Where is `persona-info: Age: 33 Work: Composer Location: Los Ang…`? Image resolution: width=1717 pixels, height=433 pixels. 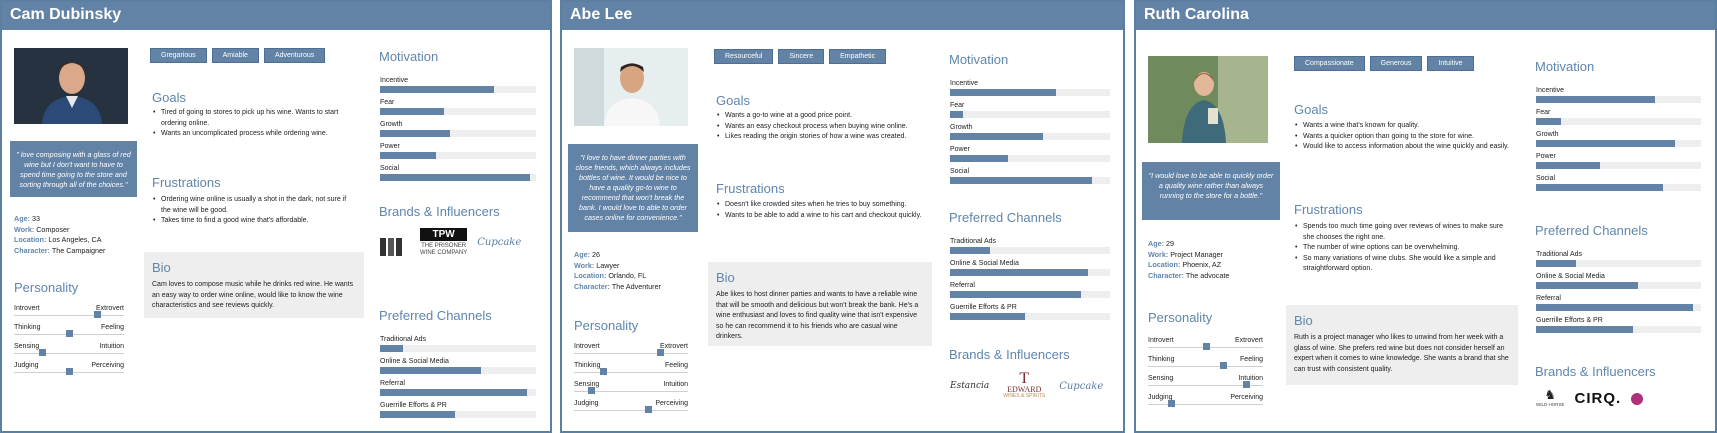 persona-info: Age: 33 Work: Composer Location: Los Ang… is located at coordinates (76, 235).